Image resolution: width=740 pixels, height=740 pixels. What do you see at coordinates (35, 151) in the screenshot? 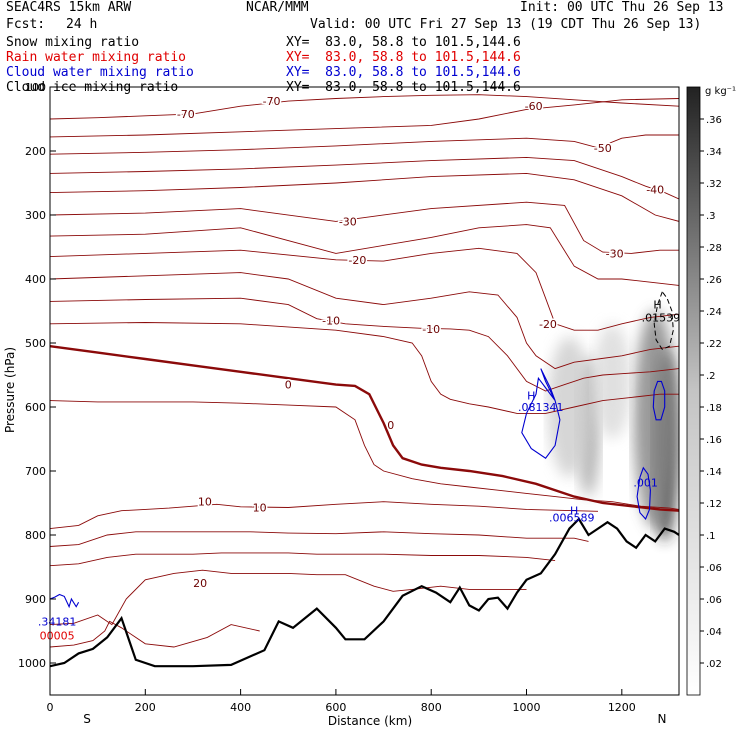
I see `y-tick-label-1: 200` at bounding box center [35, 151].